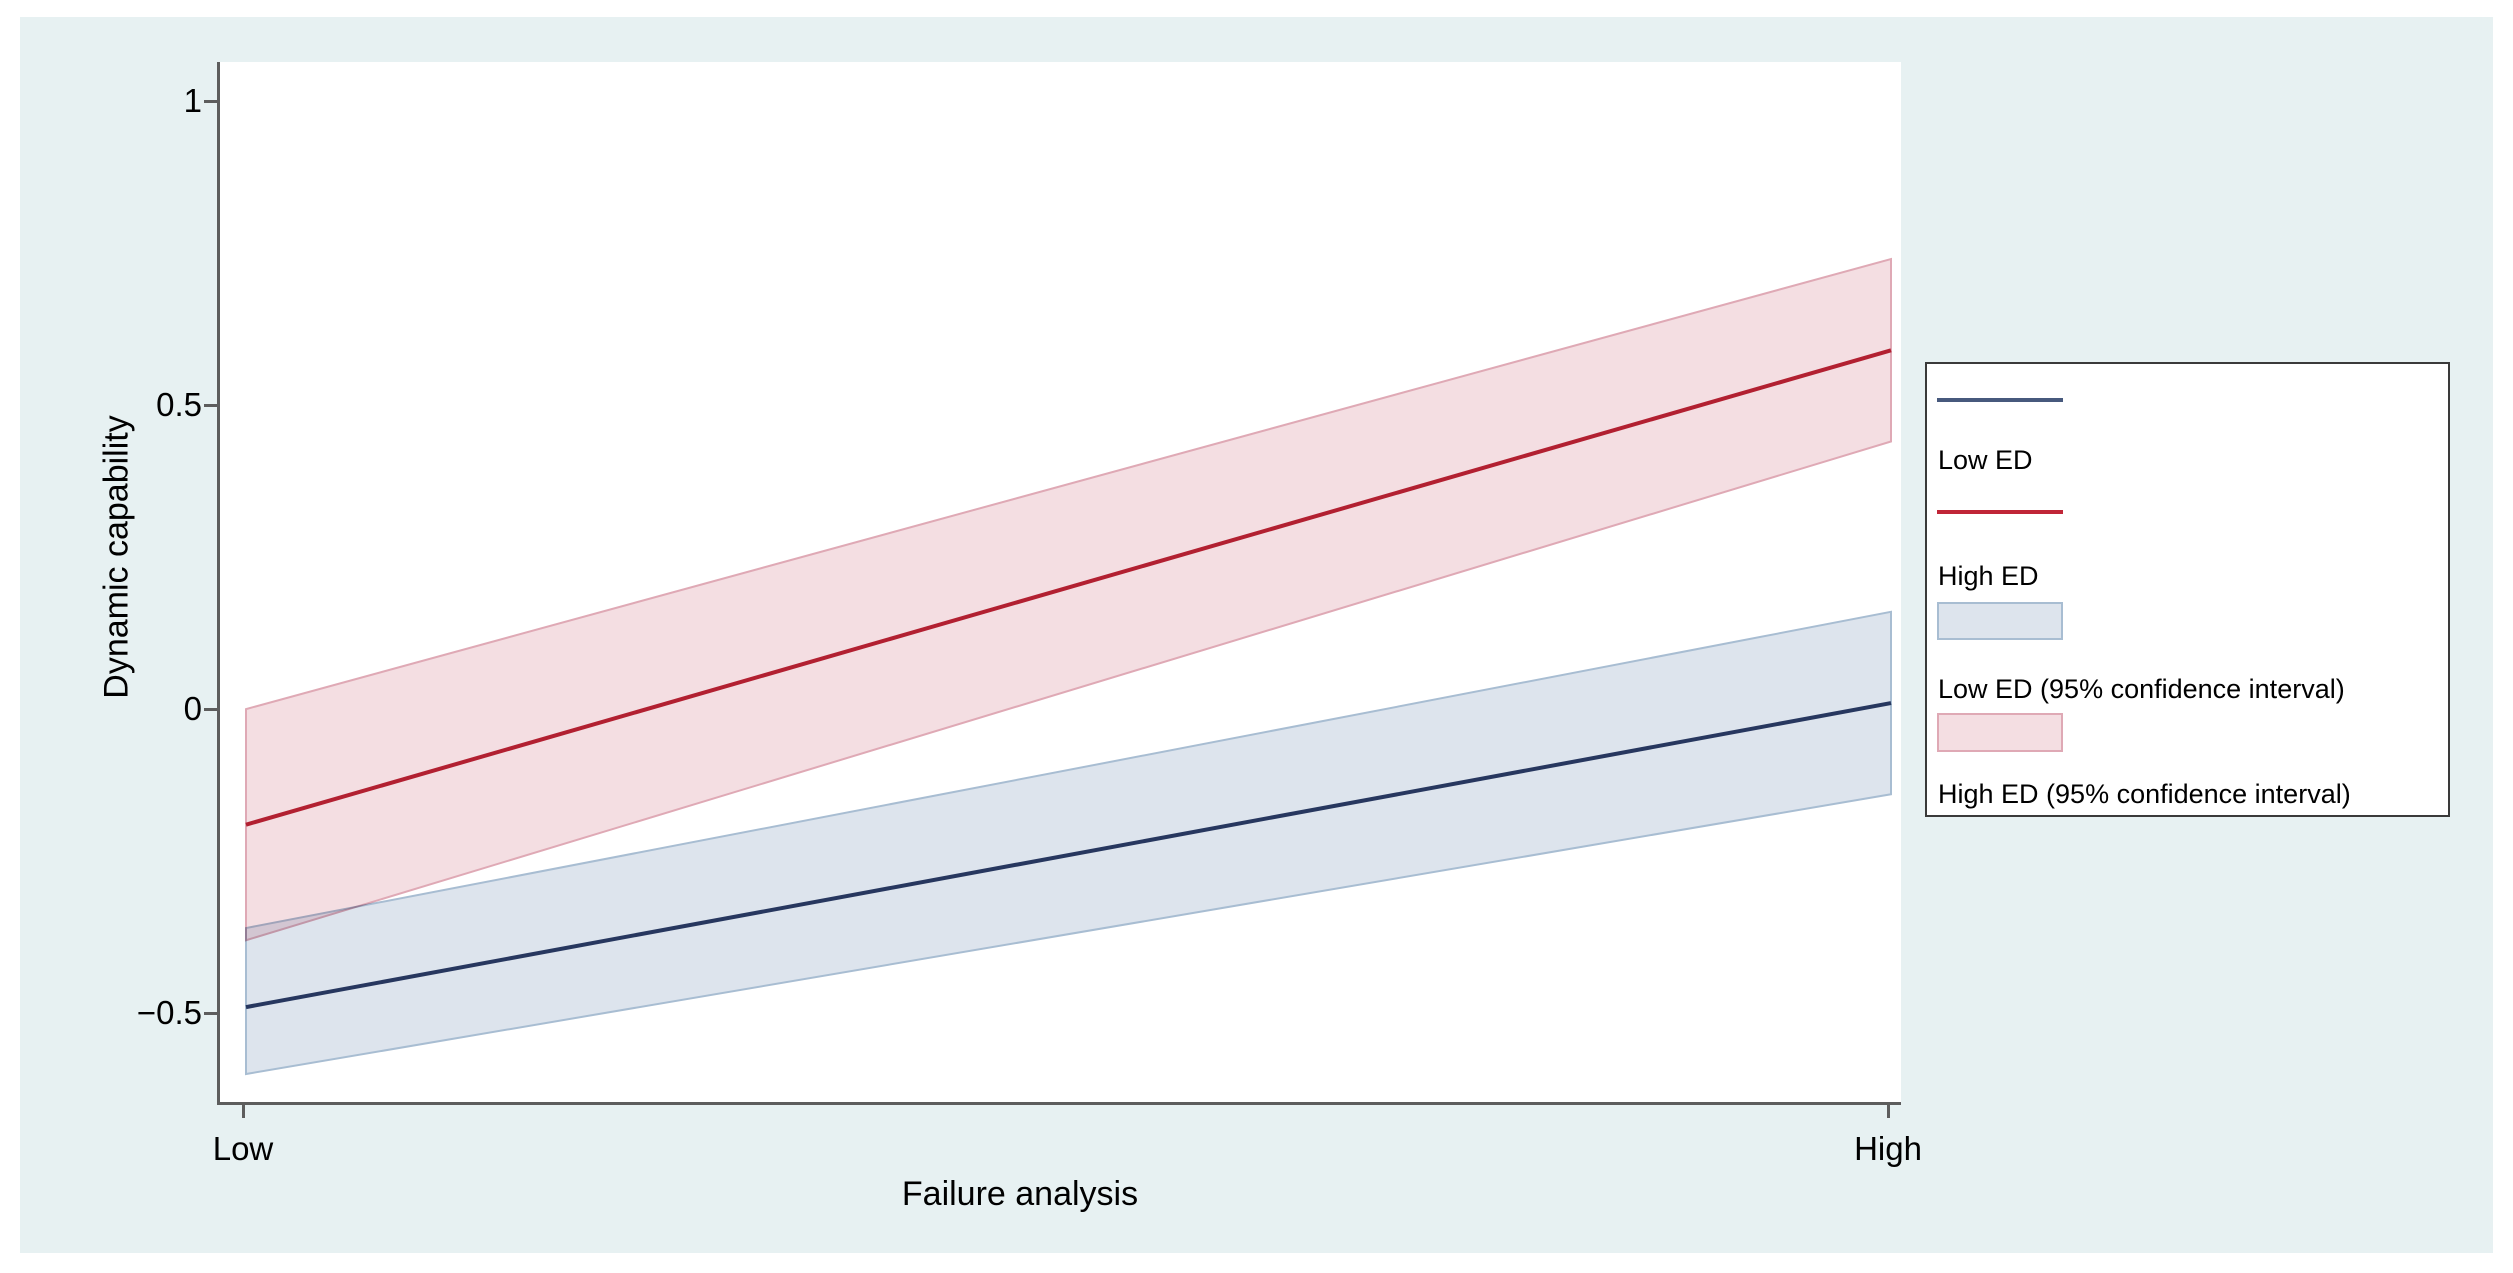 Image resolution: width=2513 pixels, height=1273 pixels. What do you see at coordinates (2000, 512) in the screenshot?
I see `legend-line-high-ed` at bounding box center [2000, 512].